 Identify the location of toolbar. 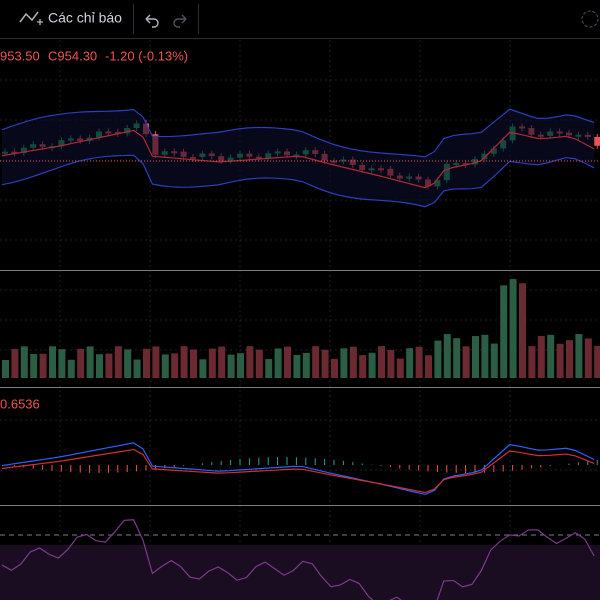
(300, 19).